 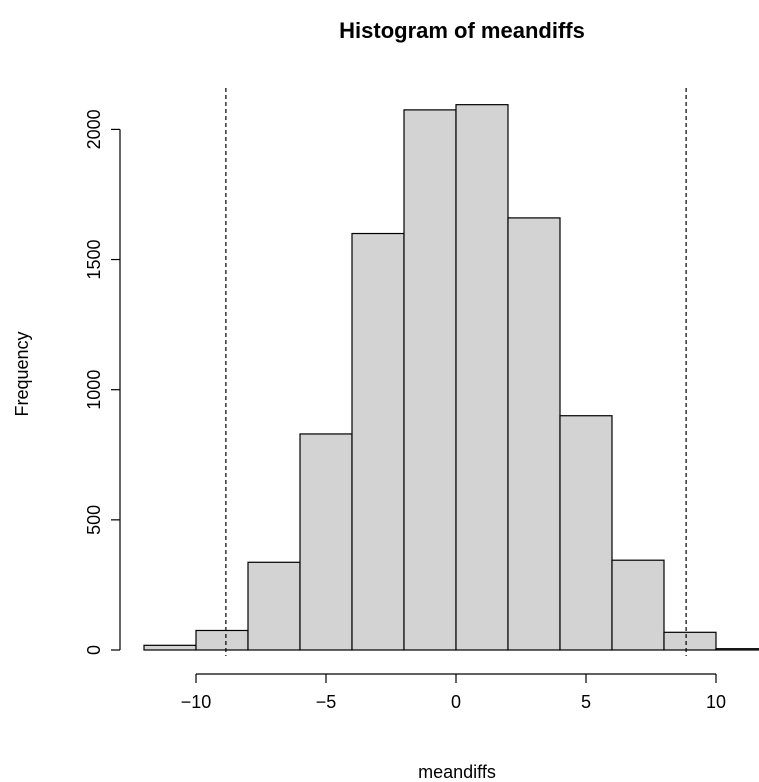 What do you see at coordinates (94, 129) in the screenshot?
I see `y-tick-label: 2000` at bounding box center [94, 129].